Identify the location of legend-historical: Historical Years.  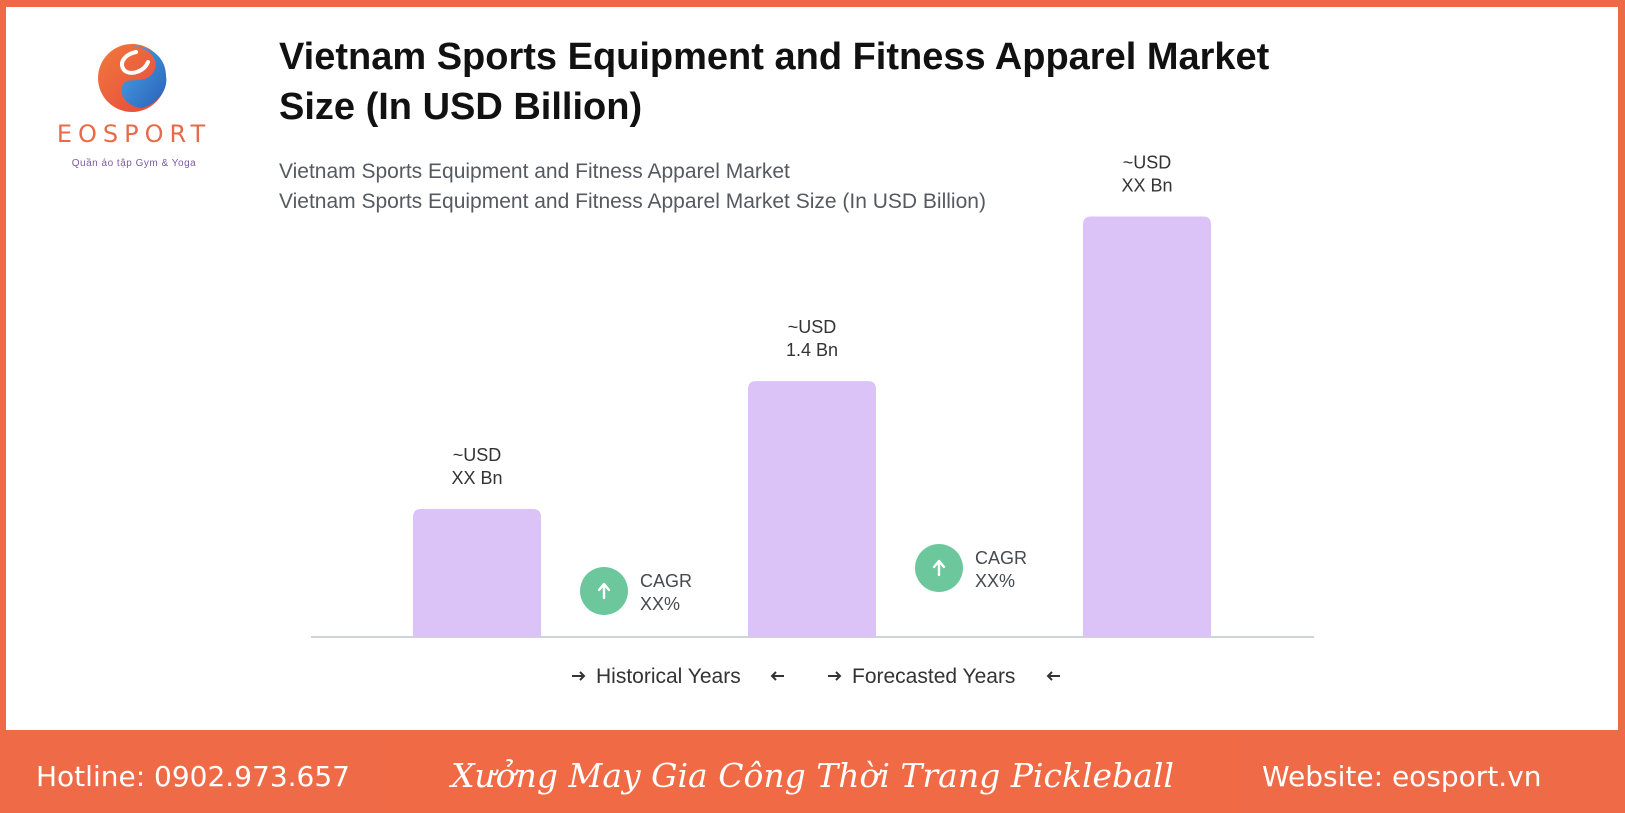
(678, 676).